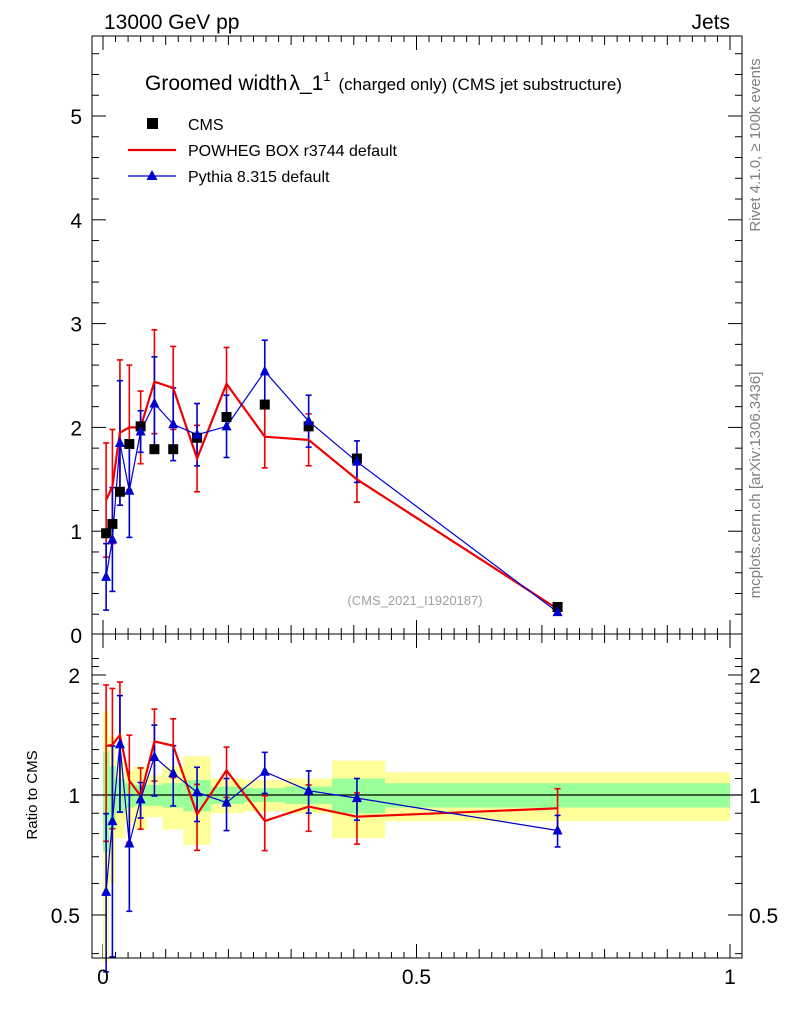 The width and height of the screenshot is (786, 1024). Describe the element at coordinates (755, 485) in the screenshot. I see `mcplots-label: mcplots.cern.ch [arXiv:1306.3436]` at that location.